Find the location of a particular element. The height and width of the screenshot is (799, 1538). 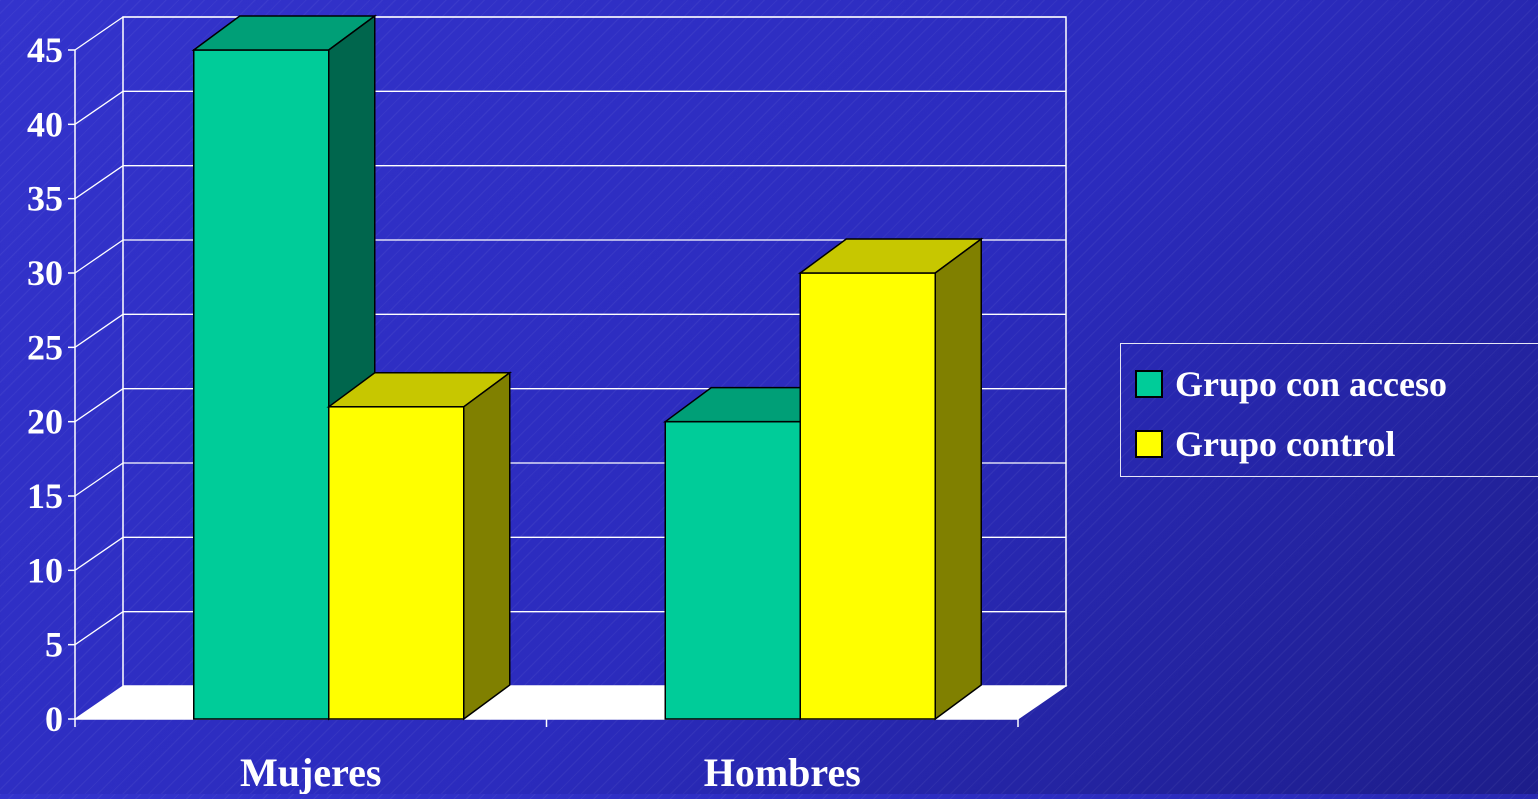

y-tick-label: 20 is located at coordinates (45, 422).